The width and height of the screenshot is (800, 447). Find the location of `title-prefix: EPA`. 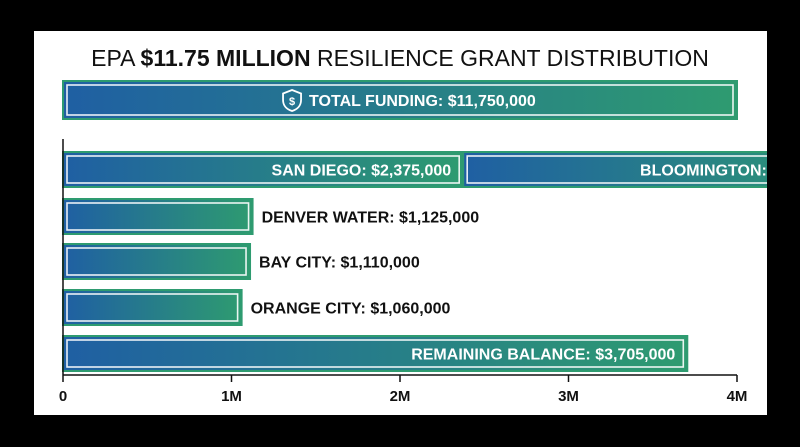

title-prefix: EPA is located at coordinates (113, 58).